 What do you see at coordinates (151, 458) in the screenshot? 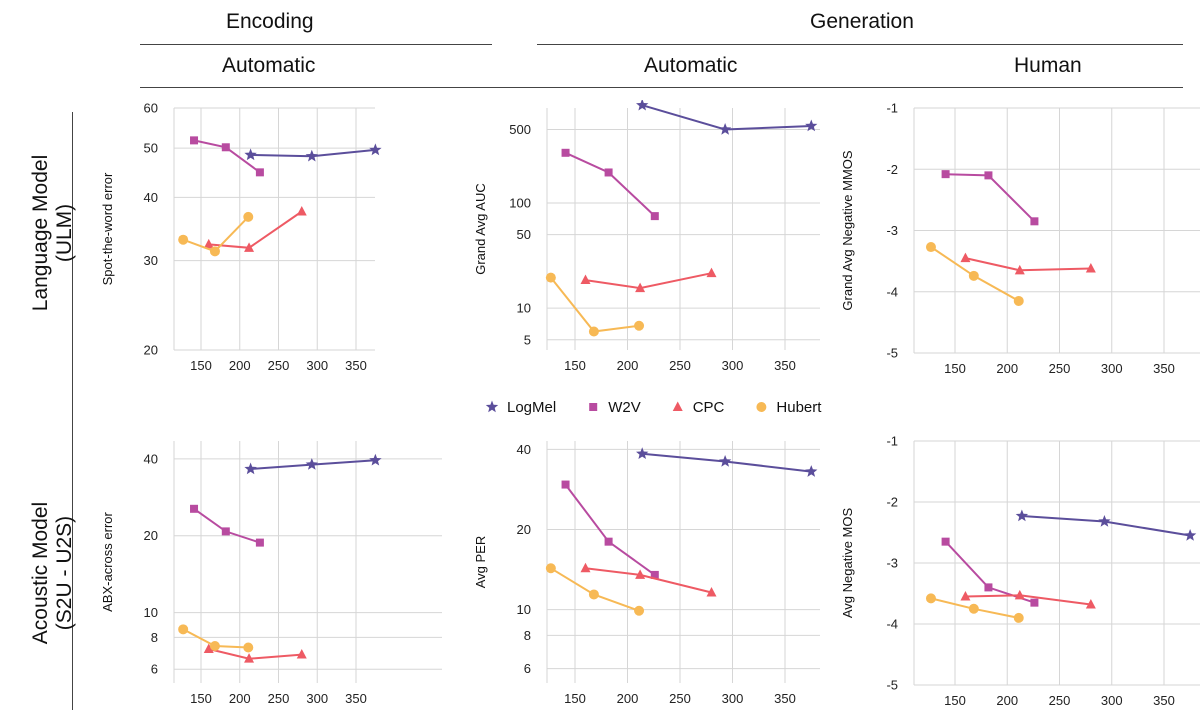
I see `y-tick-label: 40` at bounding box center [151, 458].